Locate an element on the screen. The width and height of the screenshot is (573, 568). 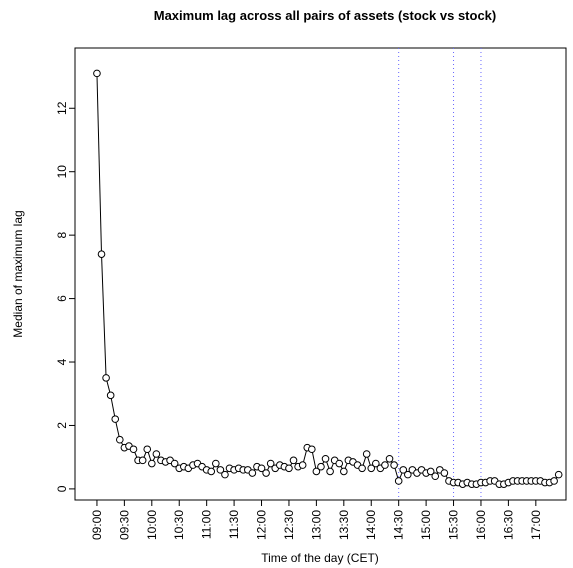
x-tick-label: 09:30 is located at coordinates (124, 525).